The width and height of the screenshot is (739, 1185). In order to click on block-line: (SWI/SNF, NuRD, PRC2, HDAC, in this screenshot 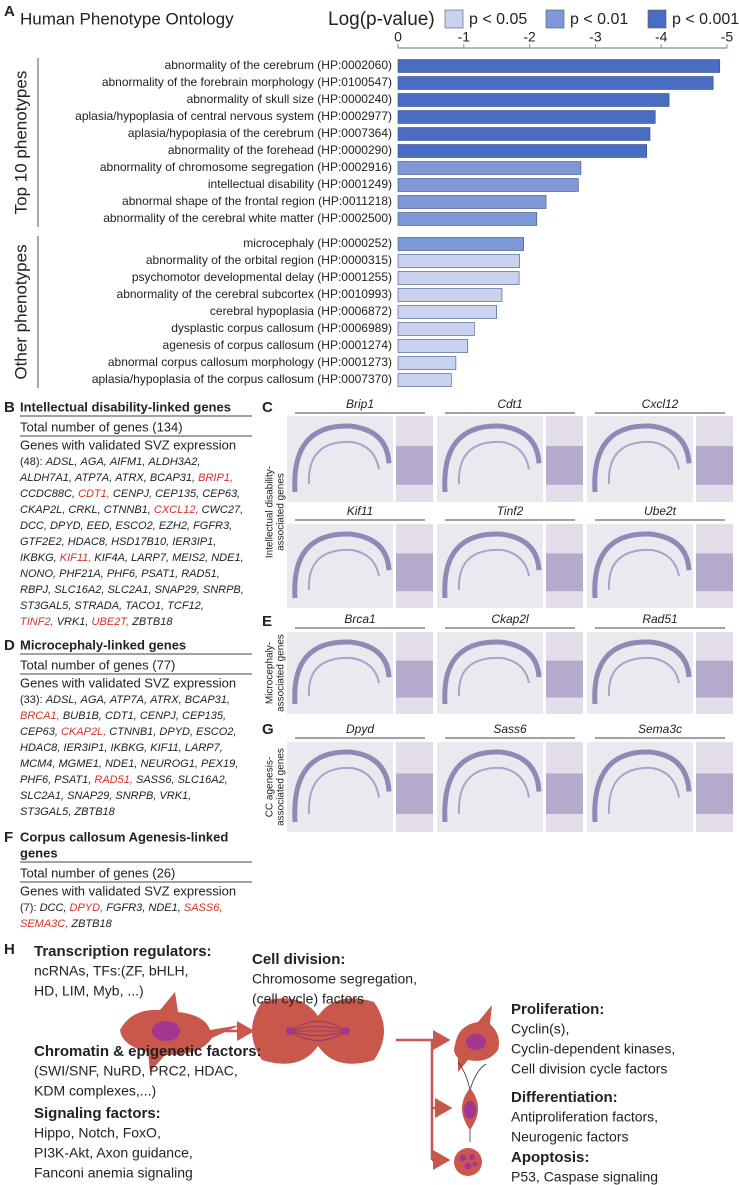, I will do `click(136, 1071)`.